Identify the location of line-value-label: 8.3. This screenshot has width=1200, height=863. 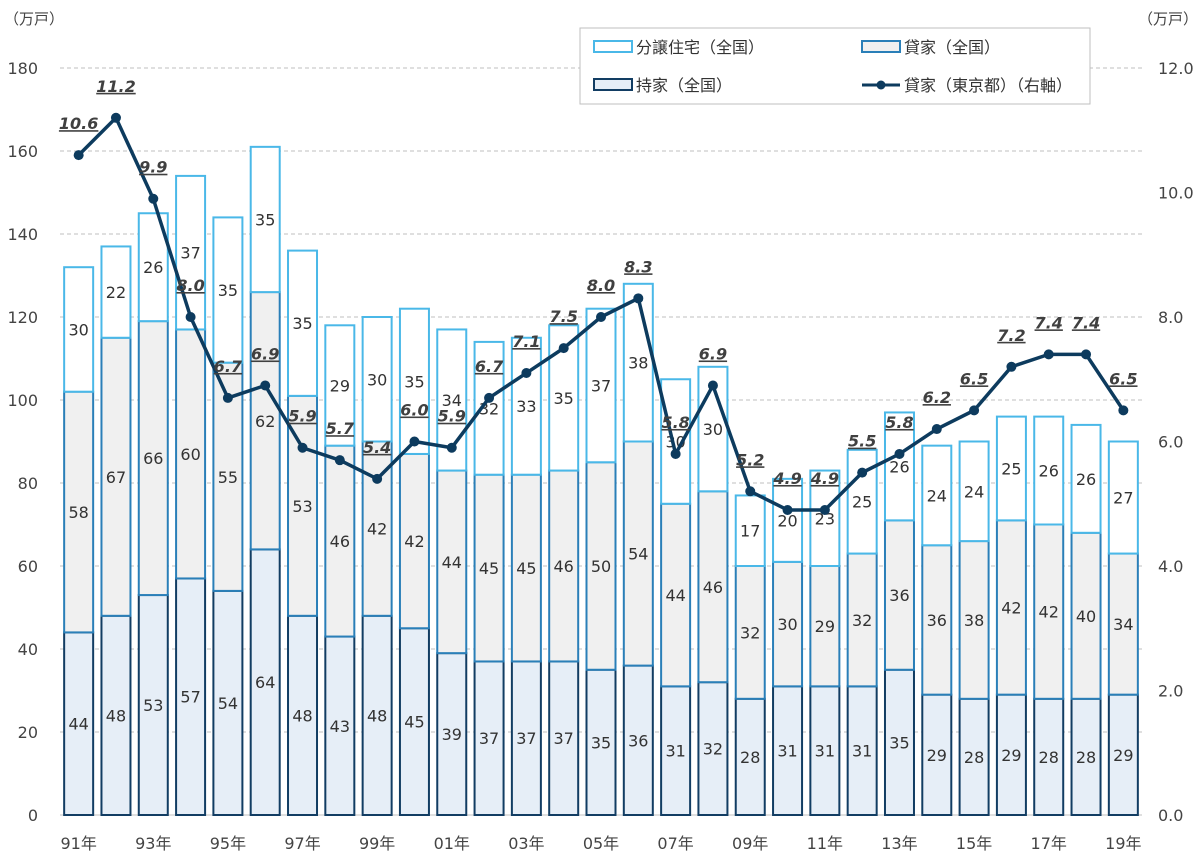
(638, 266).